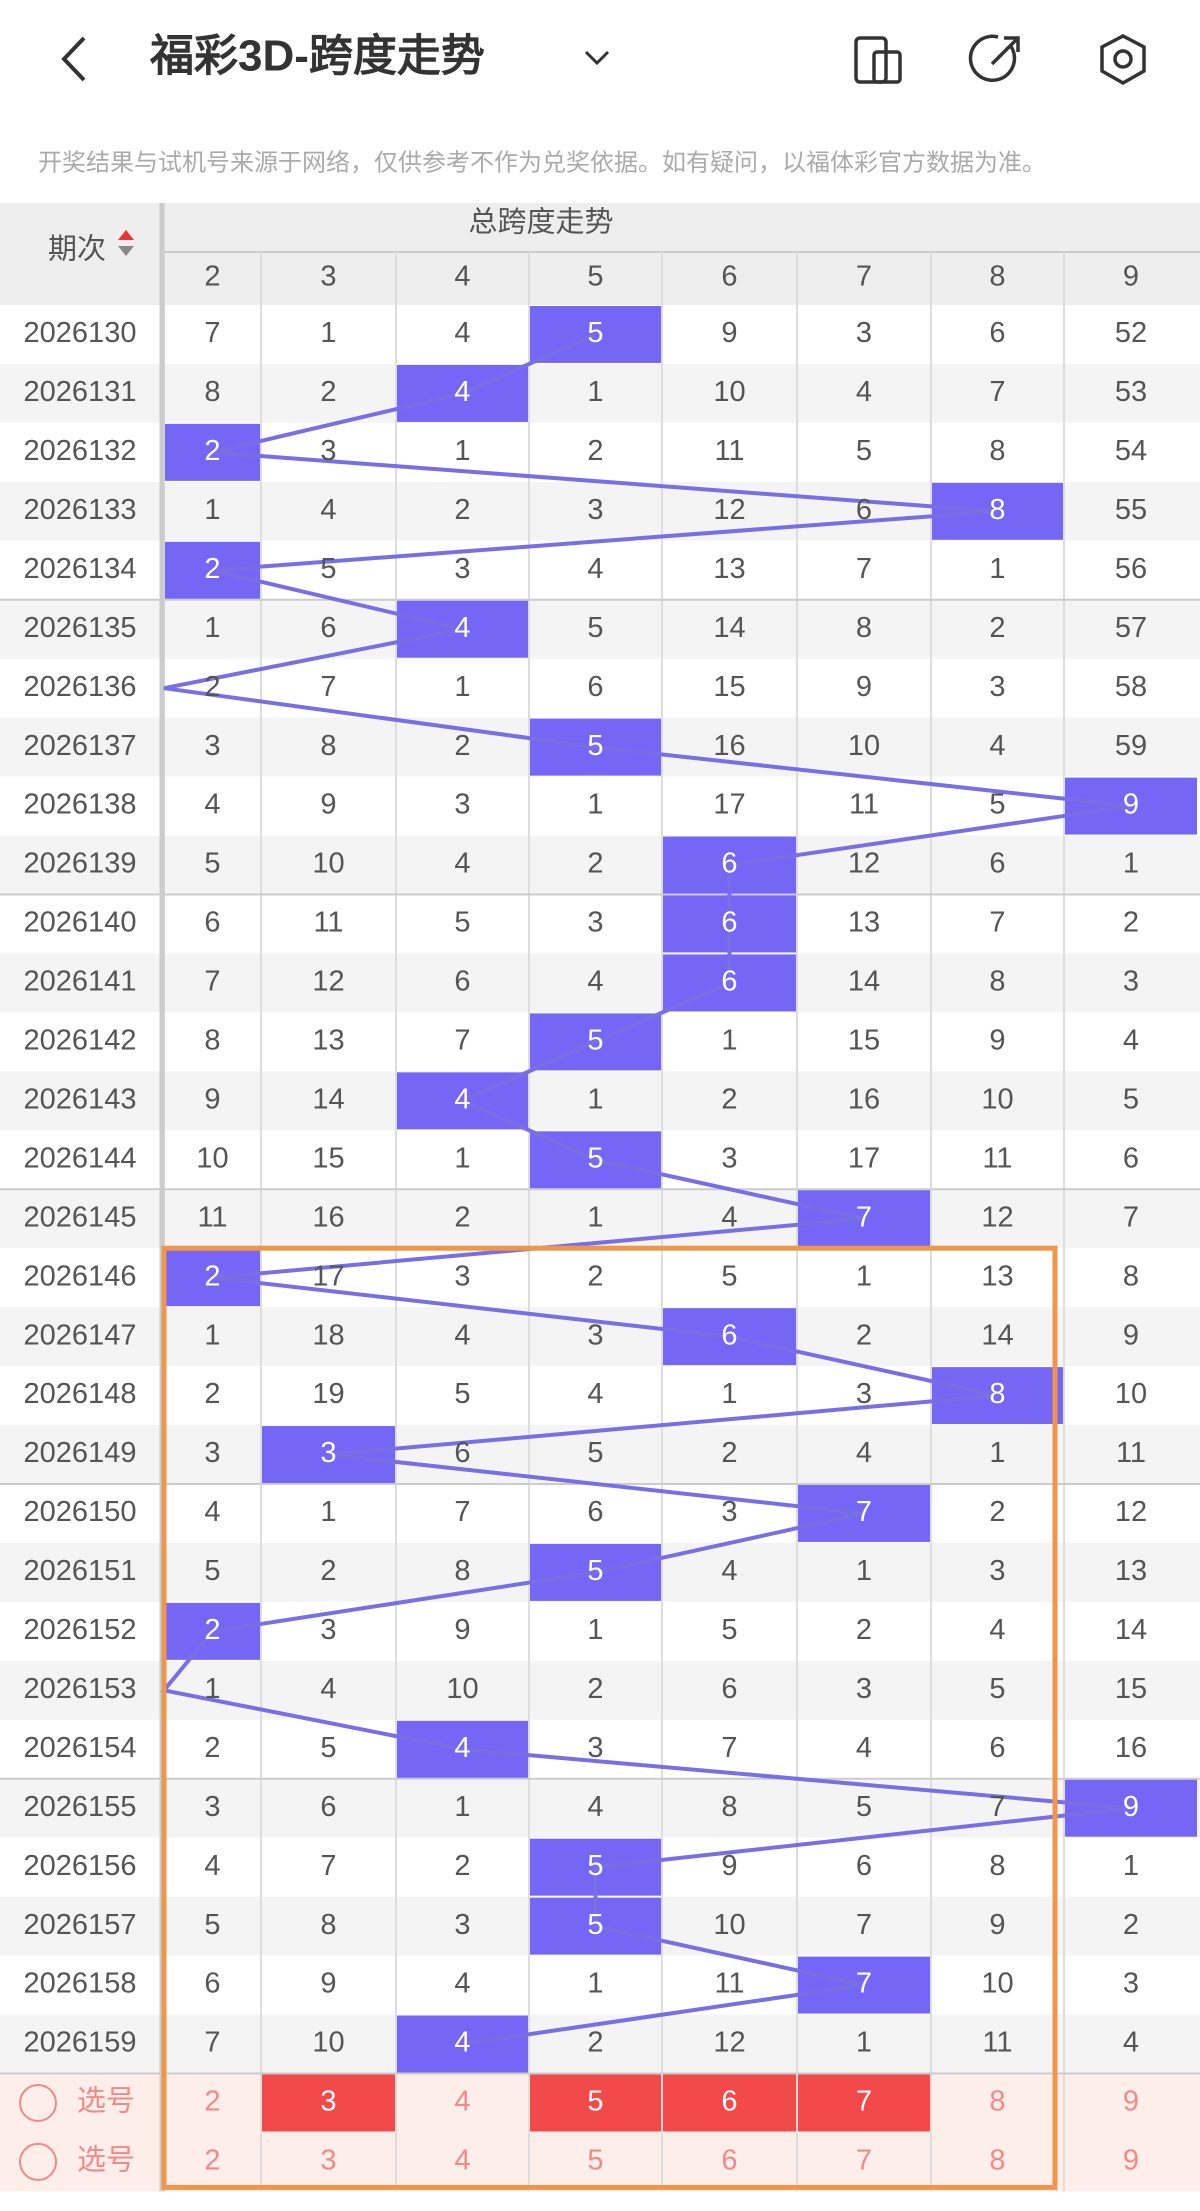 This screenshot has width=1200, height=2211. Describe the element at coordinates (997, 1394) in the screenshot. I see `hit-value: 8` at that location.